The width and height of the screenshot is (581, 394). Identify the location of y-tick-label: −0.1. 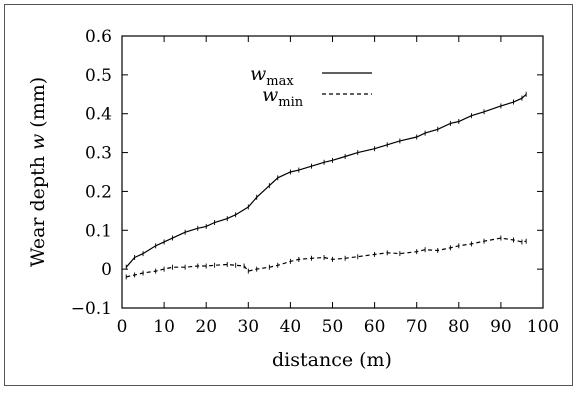
(91, 309).